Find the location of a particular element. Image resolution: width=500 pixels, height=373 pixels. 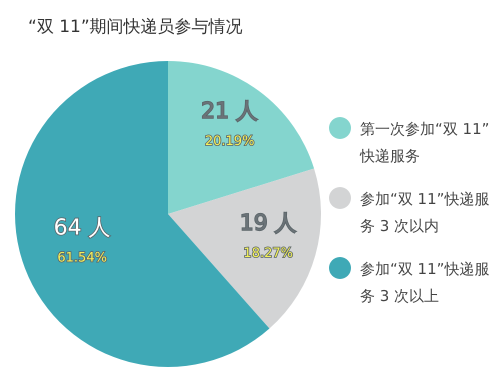

title: “双 11”期间快递员参与情况 is located at coordinates (135, 27).